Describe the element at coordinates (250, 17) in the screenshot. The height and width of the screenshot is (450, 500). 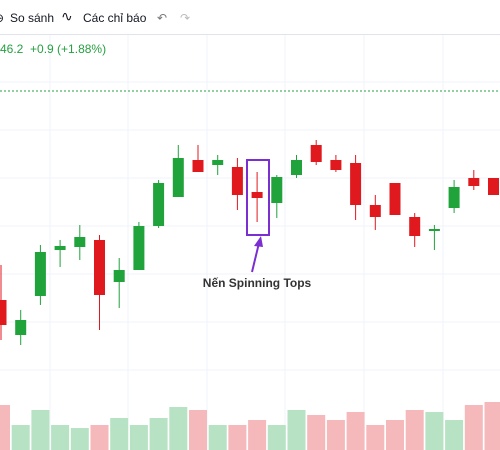
I see `toolbar: ⊕ So sánh ∿ Các chỉ báo ↶ ↷` at that location.